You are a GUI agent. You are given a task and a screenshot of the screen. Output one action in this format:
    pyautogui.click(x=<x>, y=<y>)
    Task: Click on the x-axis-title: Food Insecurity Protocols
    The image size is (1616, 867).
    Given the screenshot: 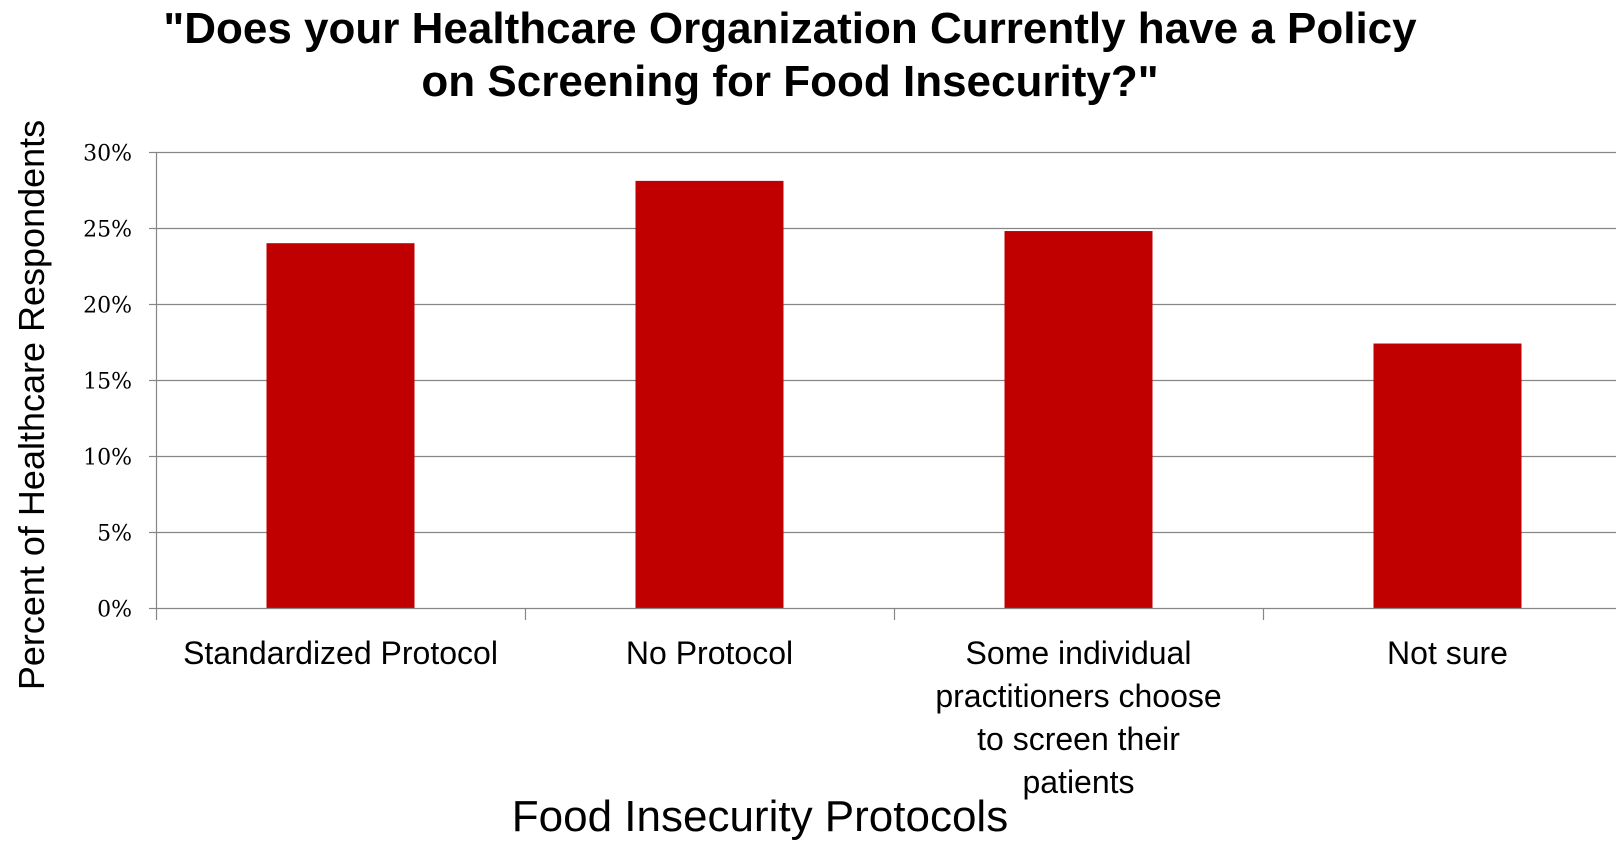 What is the action you would take?
    pyautogui.click(x=760, y=816)
    